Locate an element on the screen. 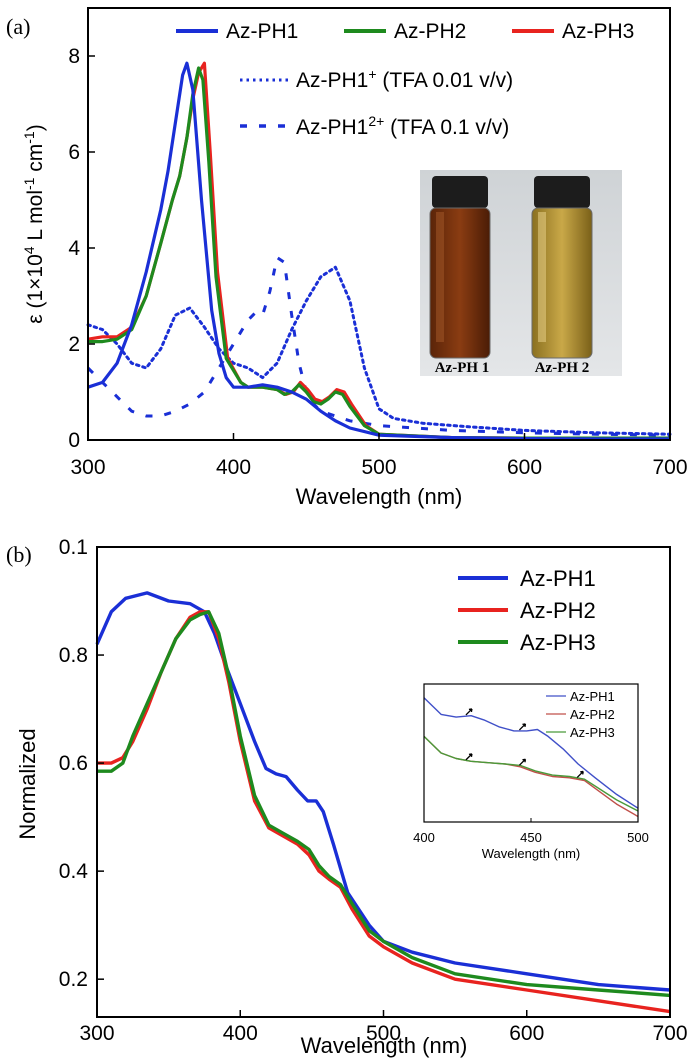 The image size is (700, 1060). inset-x-tick-label: 450 is located at coordinates (531, 837).